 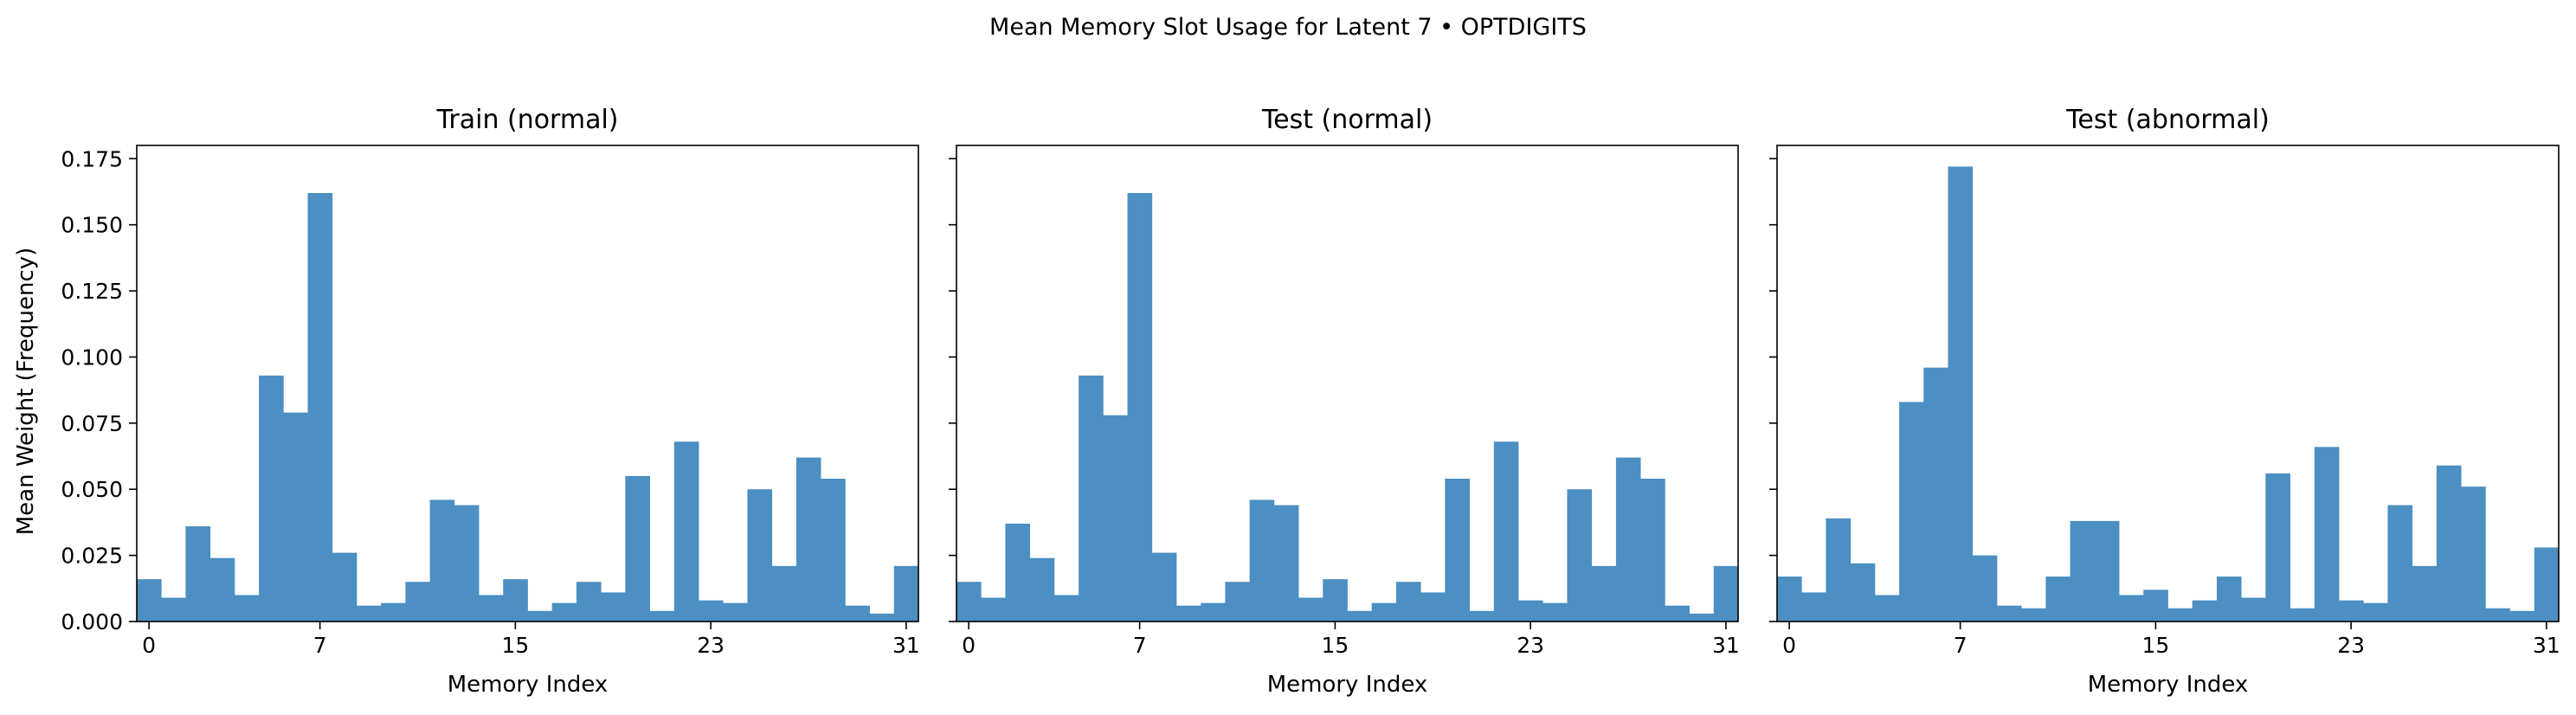 What do you see at coordinates (92, 225) in the screenshot?
I see `y-tick-label: 0.150` at bounding box center [92, 225].